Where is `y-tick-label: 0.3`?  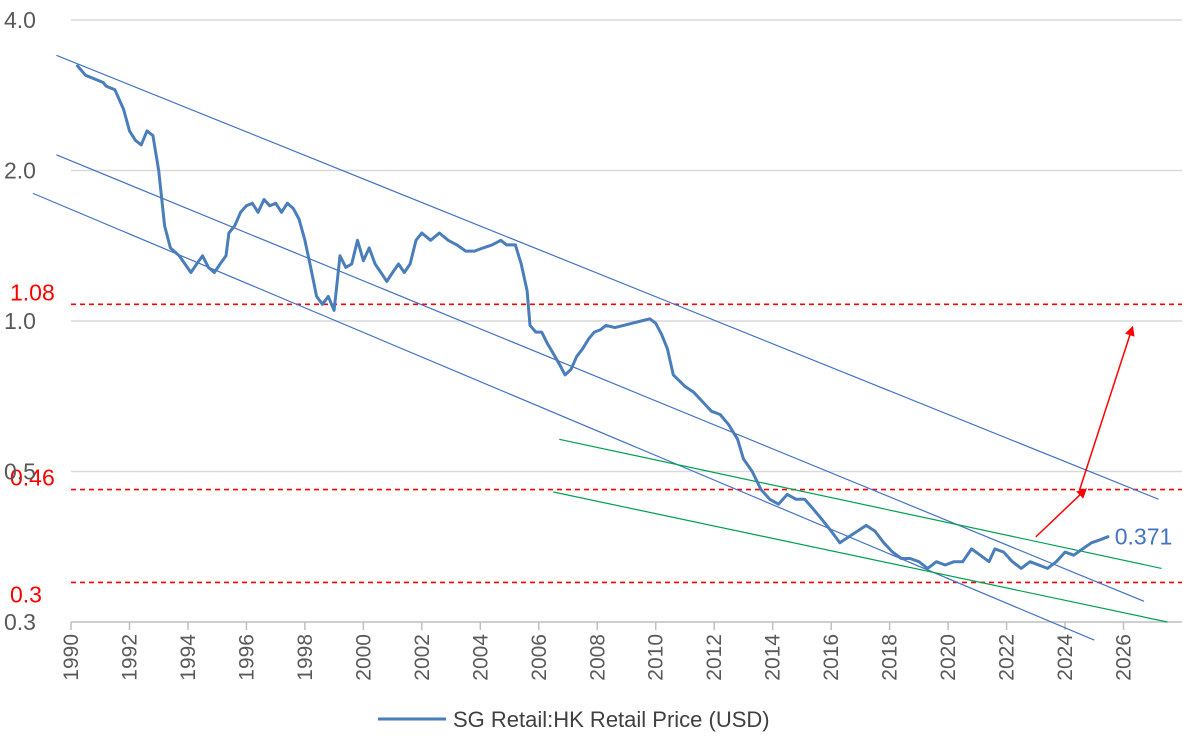 y-tick-label: 0.3 is located at coordinates (20, 622).